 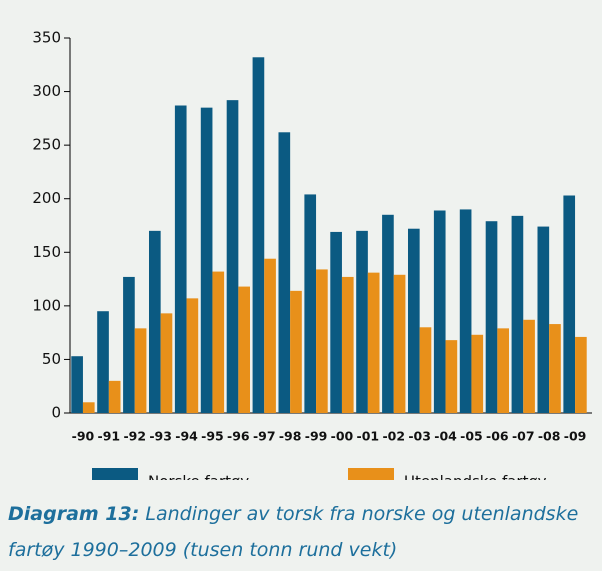 What do you see at coordinates (46, 145) in the screenshot?
I see `y-tick-label: 250` at bounding box center [46, 145].